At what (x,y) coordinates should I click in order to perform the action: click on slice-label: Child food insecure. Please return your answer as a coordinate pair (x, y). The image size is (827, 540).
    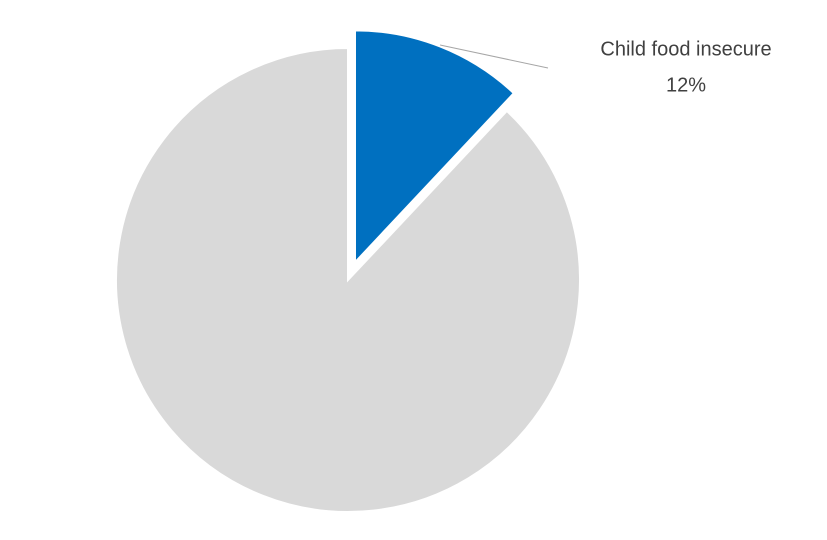
    Looking at the image, I should click on (685, 49).